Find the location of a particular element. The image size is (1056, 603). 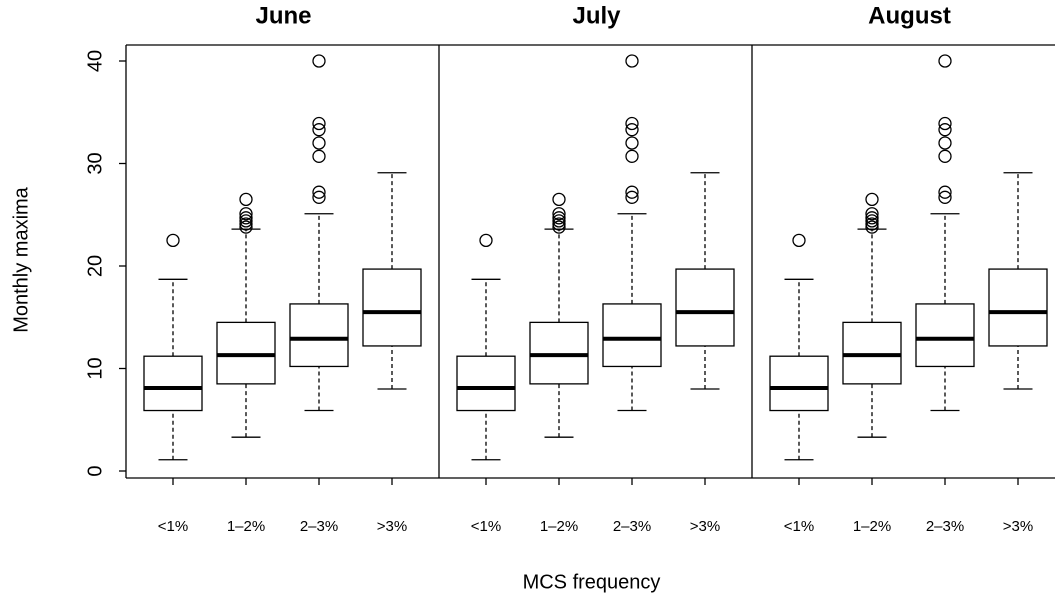

panel-title: July is located at coordinates (596, 15).